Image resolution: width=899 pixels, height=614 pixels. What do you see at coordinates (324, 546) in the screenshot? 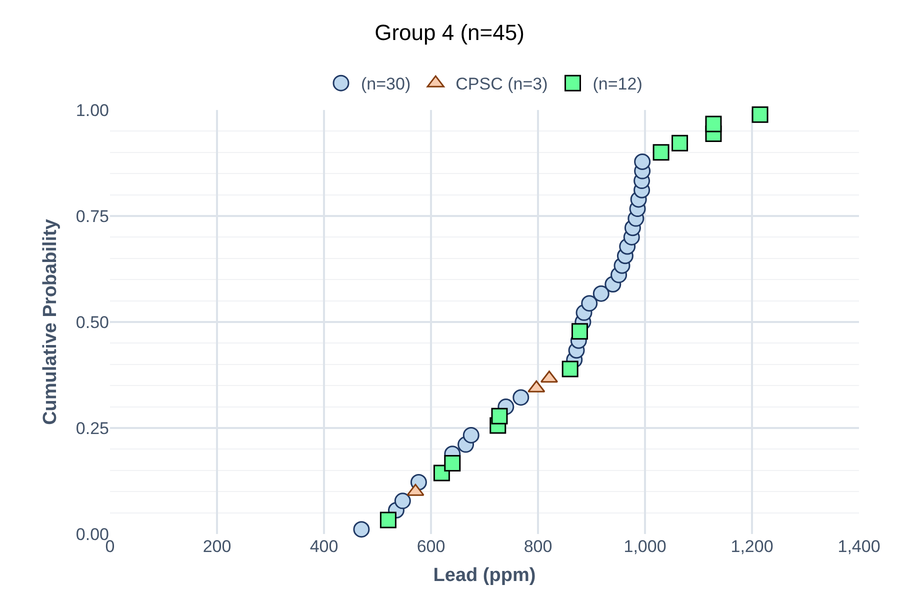
I see `x-tick-label: 400` at bounding box center [324, 546].